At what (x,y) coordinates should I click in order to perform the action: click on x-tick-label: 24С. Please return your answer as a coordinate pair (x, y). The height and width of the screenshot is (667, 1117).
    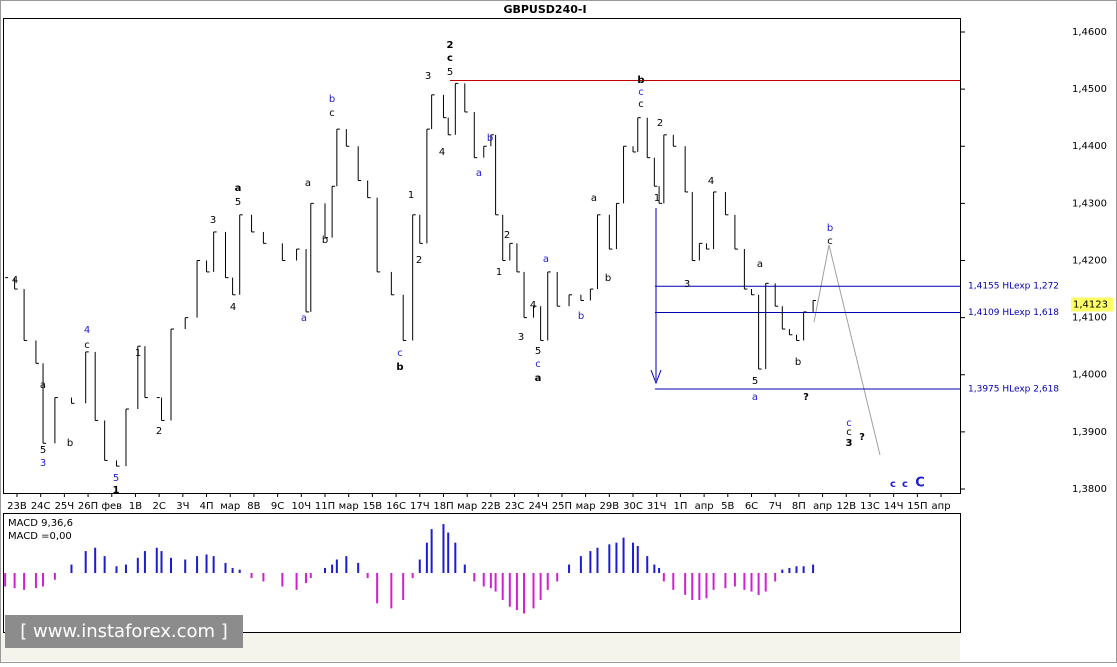
    Looking at the image, I should click on (41, 506).